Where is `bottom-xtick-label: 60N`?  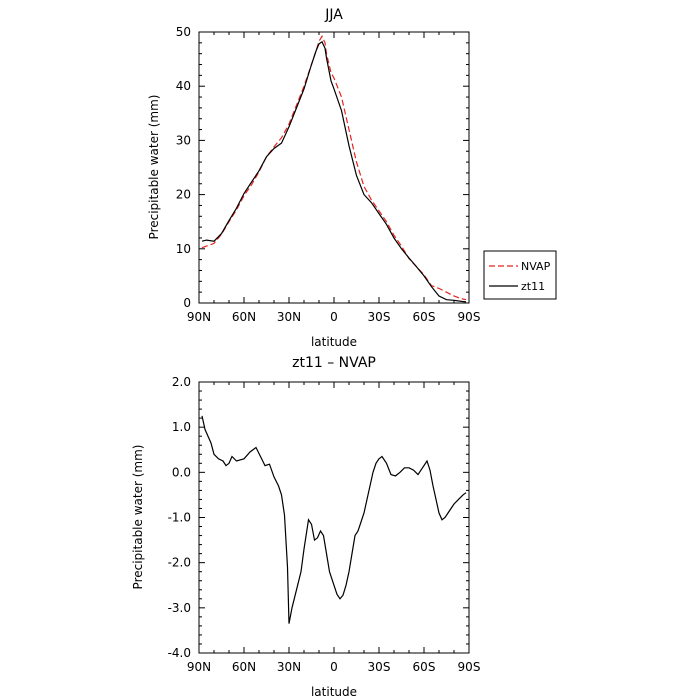
bottom-xtick-label: 60N is located at coordinates (244, 667).